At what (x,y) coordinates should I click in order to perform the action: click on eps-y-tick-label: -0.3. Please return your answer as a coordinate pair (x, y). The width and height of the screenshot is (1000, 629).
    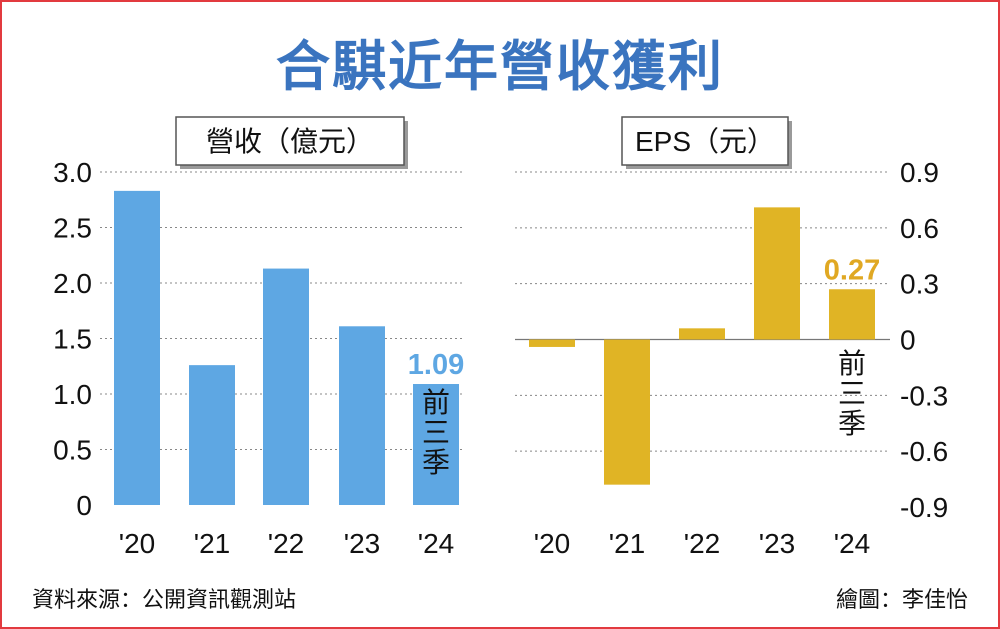
    Looking at the image, I should click on (924, 395).